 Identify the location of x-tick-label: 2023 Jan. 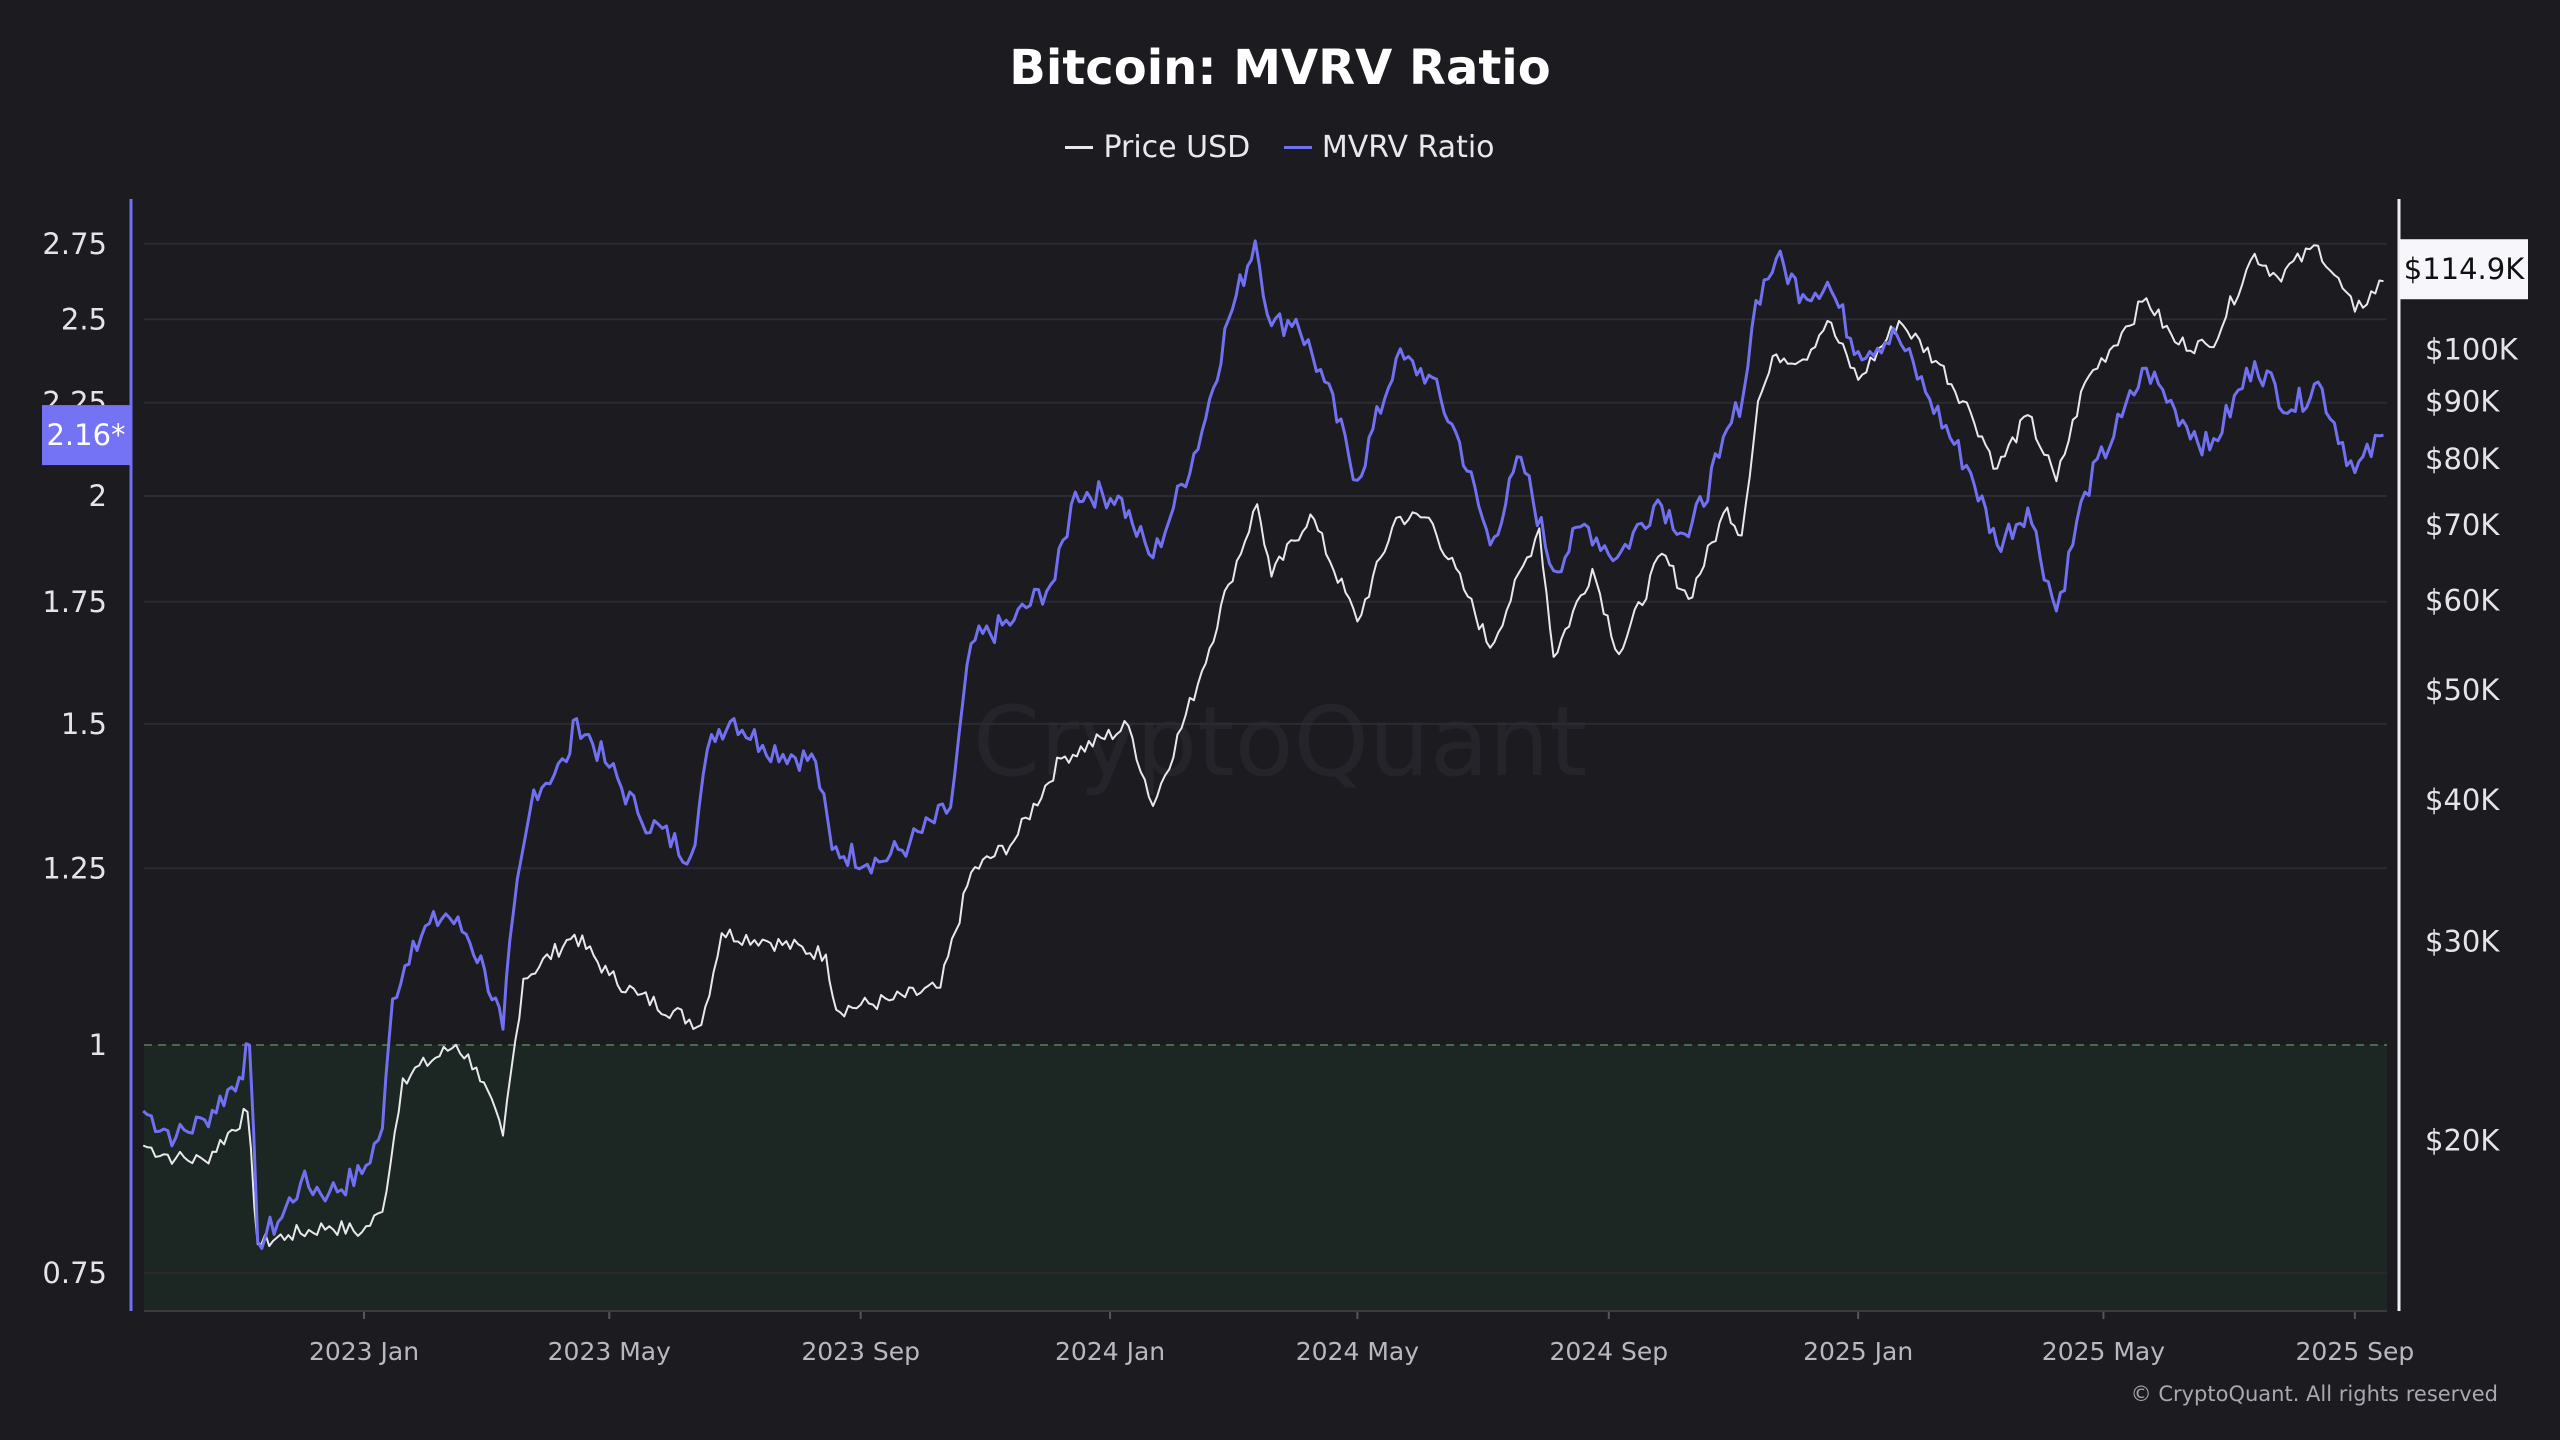
(364, 1351).